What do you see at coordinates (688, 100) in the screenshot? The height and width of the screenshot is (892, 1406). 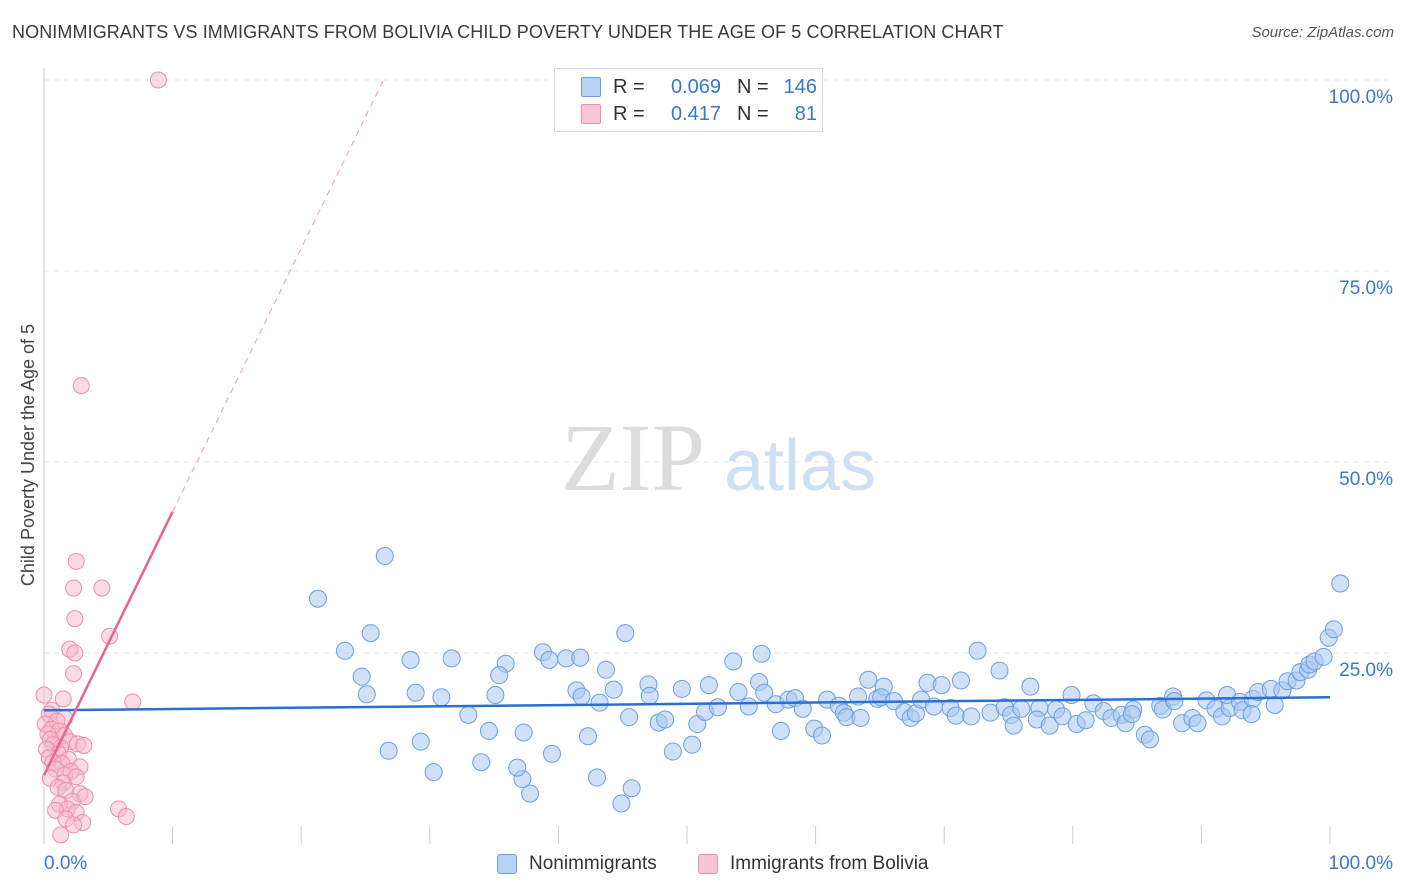 I see `legend: R = 0.069 N = 146 R = 0.417 N = 81` at bounding box center [688, 100].